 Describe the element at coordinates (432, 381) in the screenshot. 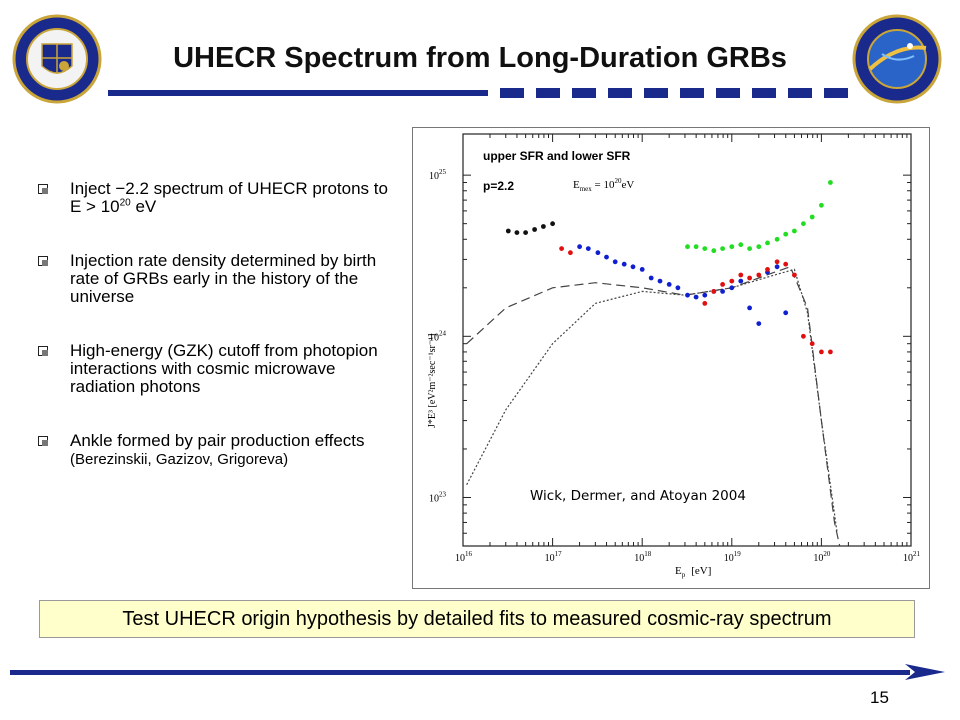

I see `y-axis-label: J*E³ [eV²m⁻²sec⁻¹sr⁻¹]` at that location.